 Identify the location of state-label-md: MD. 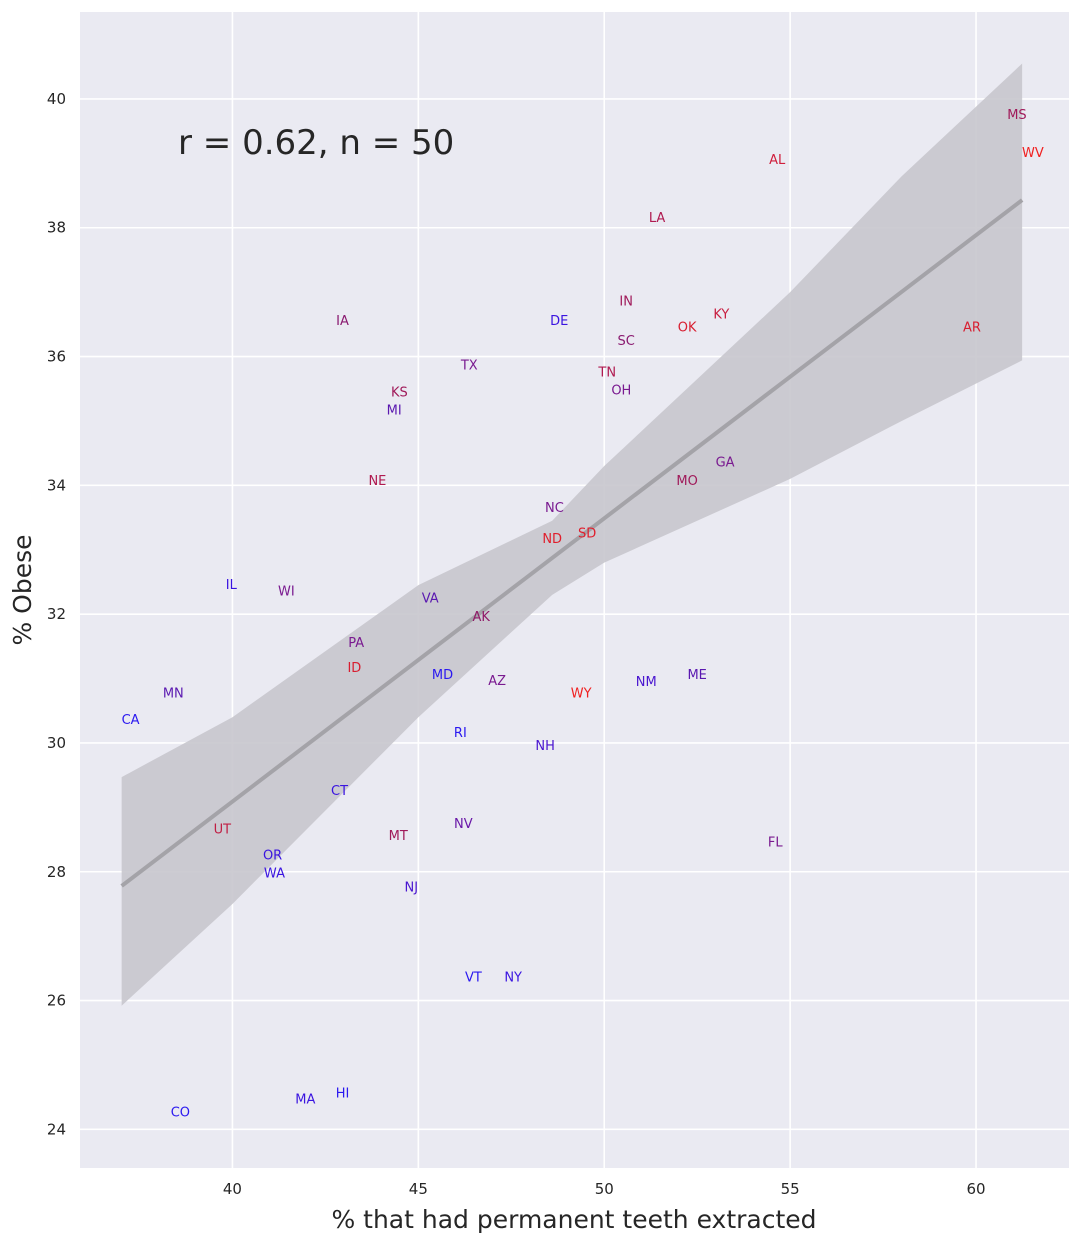
(442, 675).